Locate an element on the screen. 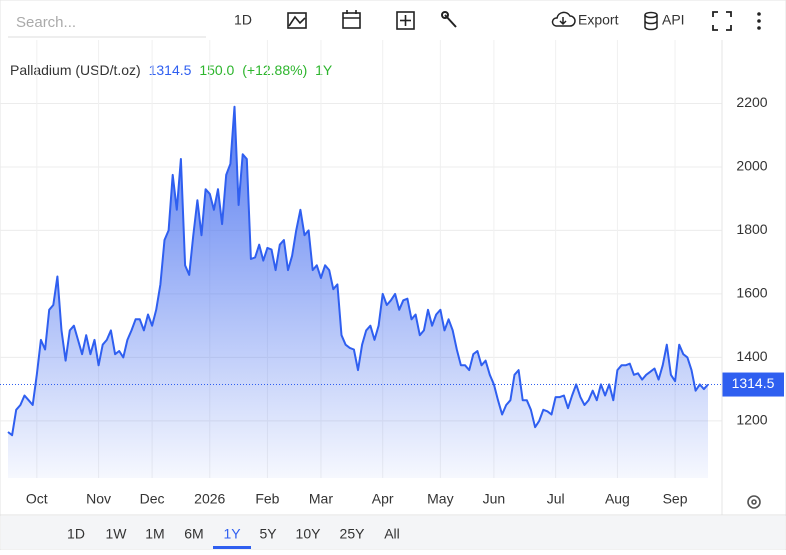 The width and height of the screenshot is (786, 555). calendar-button is located at coordinates (351, 19).